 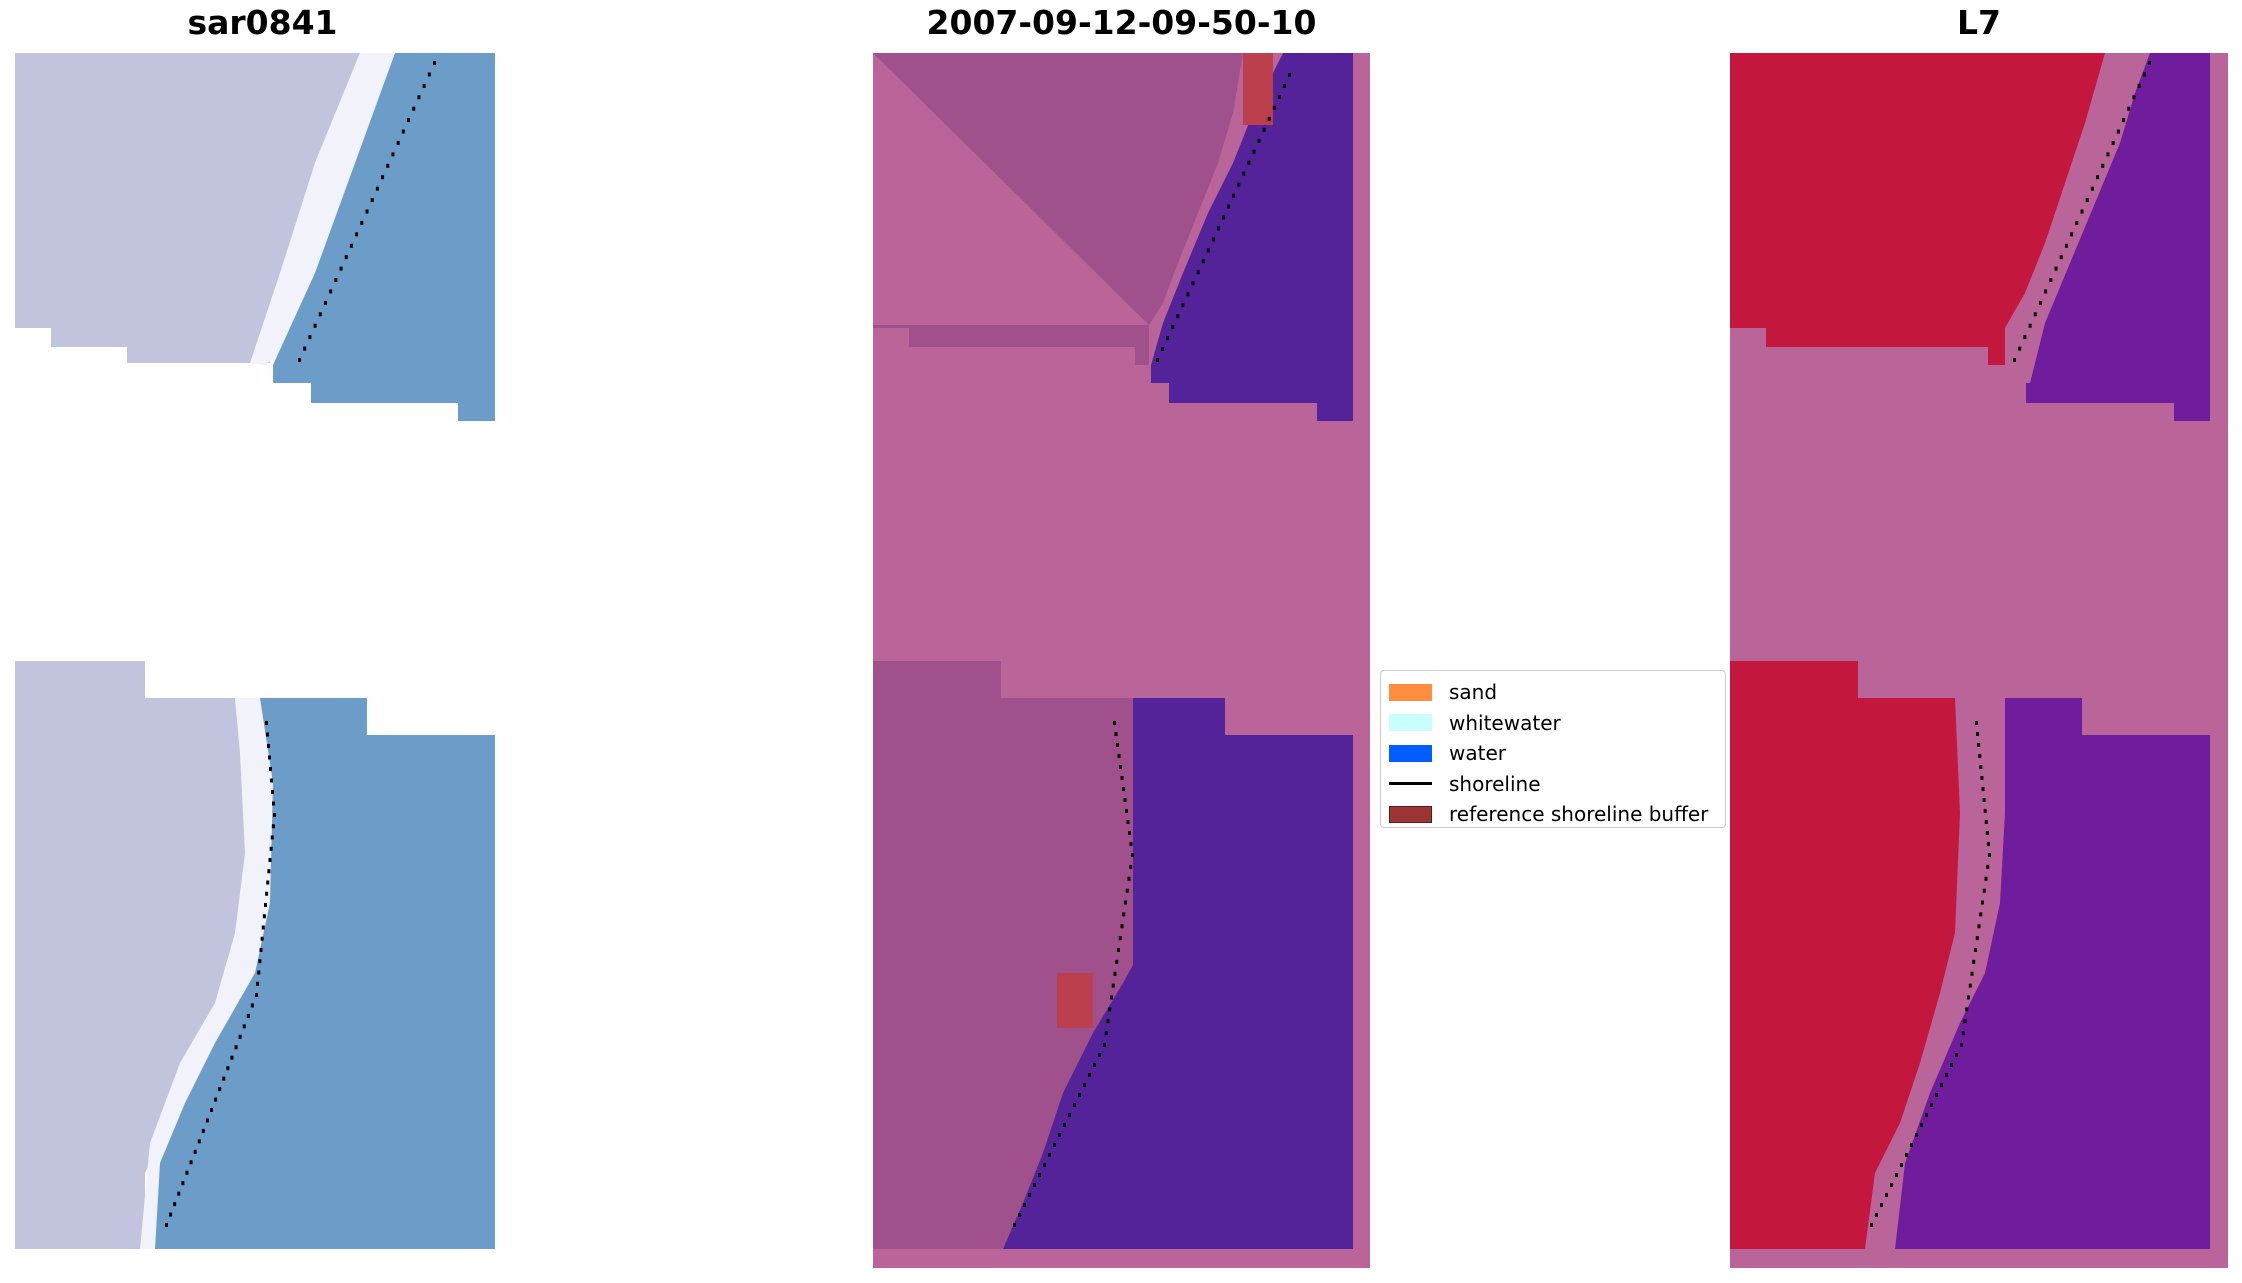 I want to click on sar-shoreline-points, so click(x=300, y=644).